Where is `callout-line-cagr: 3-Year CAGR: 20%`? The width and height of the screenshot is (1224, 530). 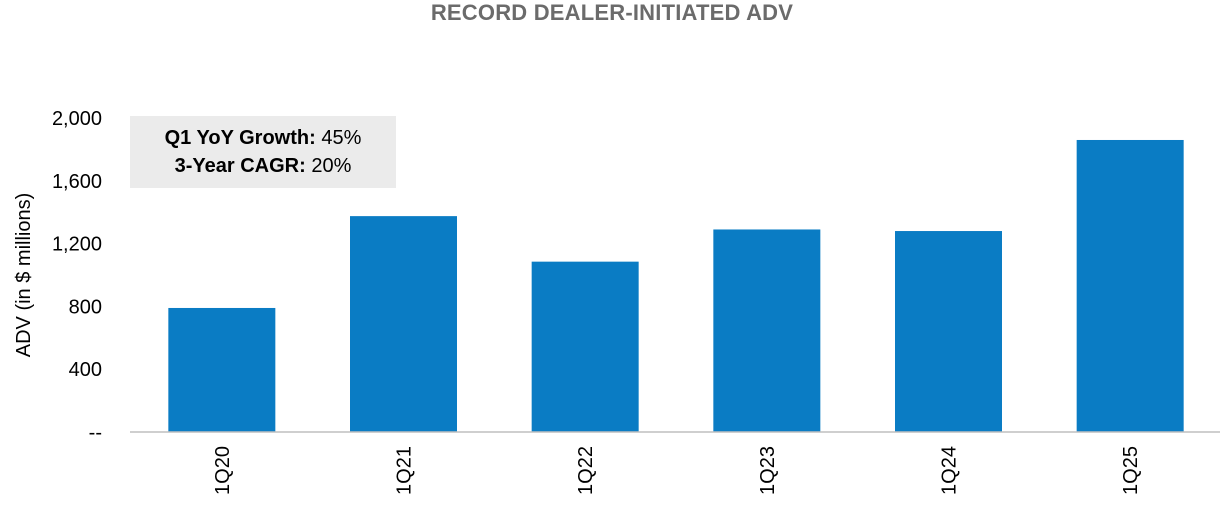
callout-line-cagr: 3-Year CAGR: 20% is located at coordinates (263, 166).